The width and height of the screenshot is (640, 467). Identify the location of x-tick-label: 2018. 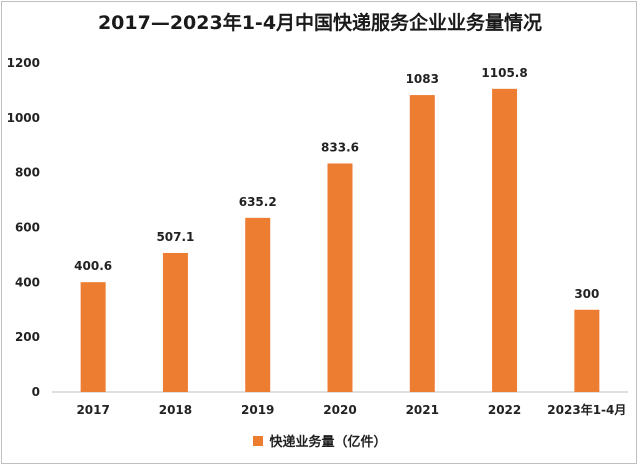
(175, 410).